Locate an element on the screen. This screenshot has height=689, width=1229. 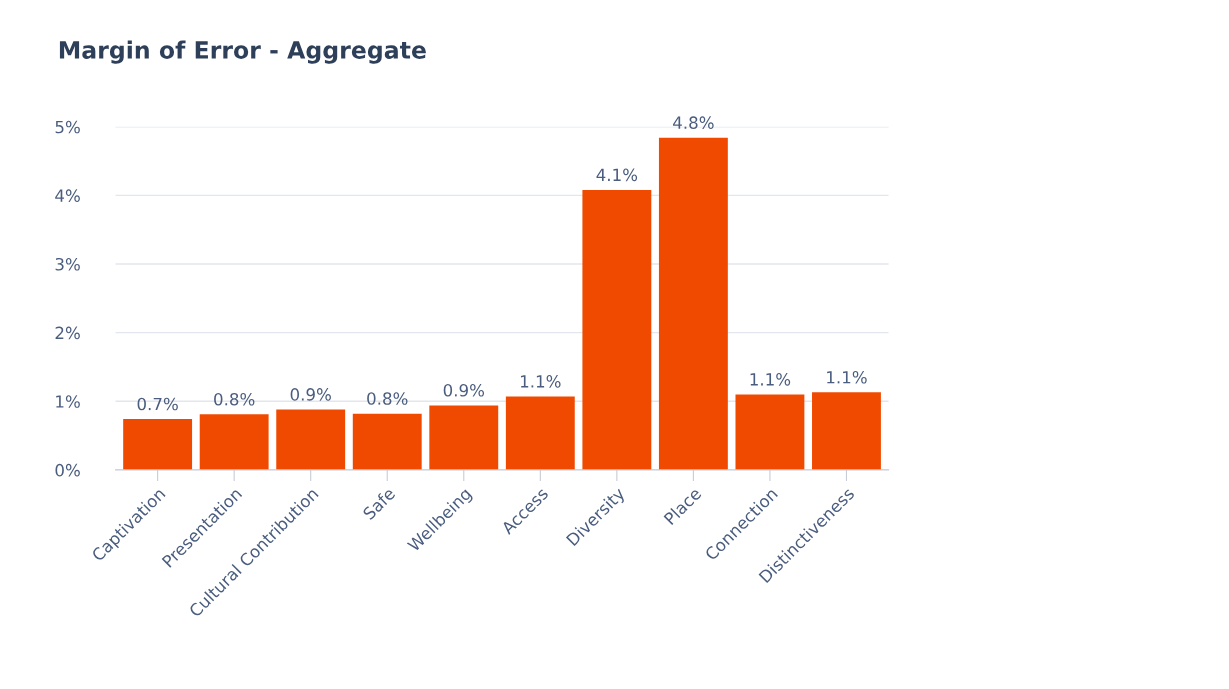
y-tick-label: 0% is located at coordinates (67, 470).